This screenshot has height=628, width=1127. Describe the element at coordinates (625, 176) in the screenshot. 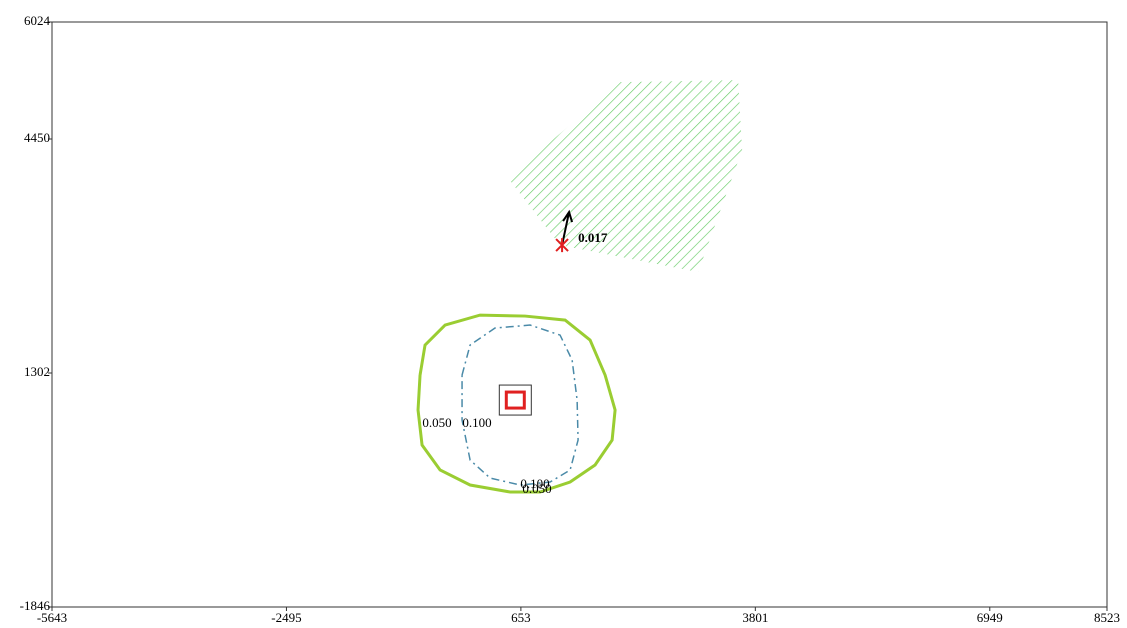

I see `hatched-area` at that location.